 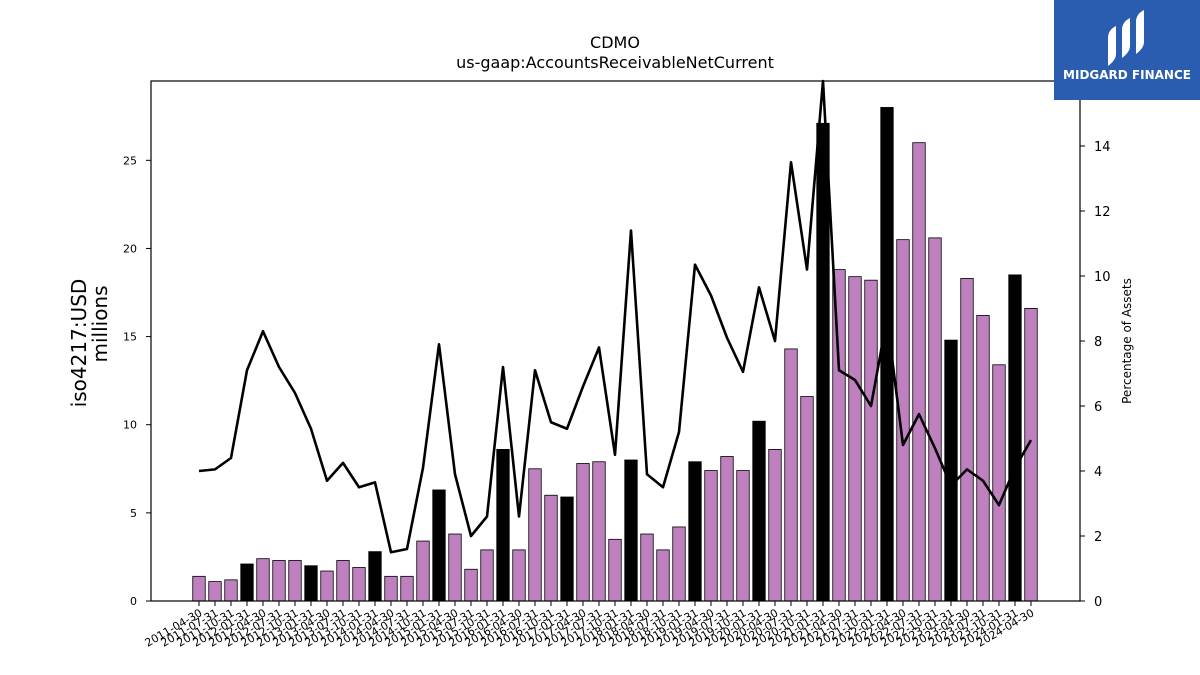 I want to click on y2-tick-label: 4, so click(x=1098, y=472).